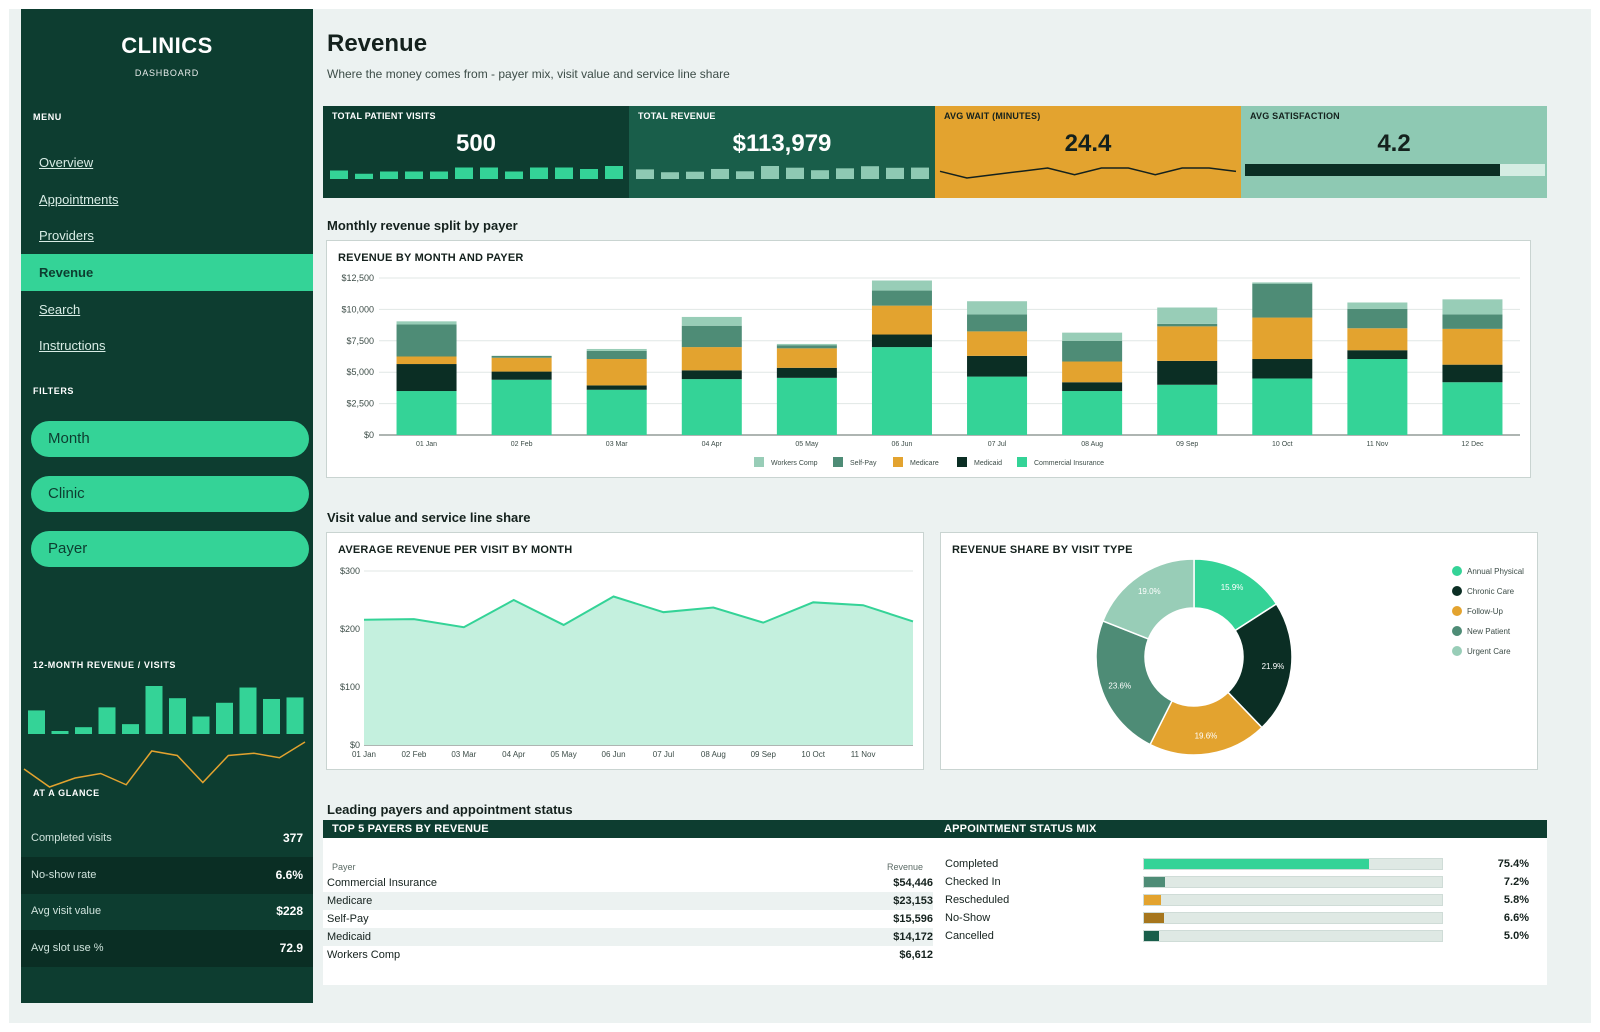 Image resolution: width=1600 pixels, height=1032 pixels. Describe the element at coordinates (170, 439) in the screenshot. I see `filter-month: Month` at that location.